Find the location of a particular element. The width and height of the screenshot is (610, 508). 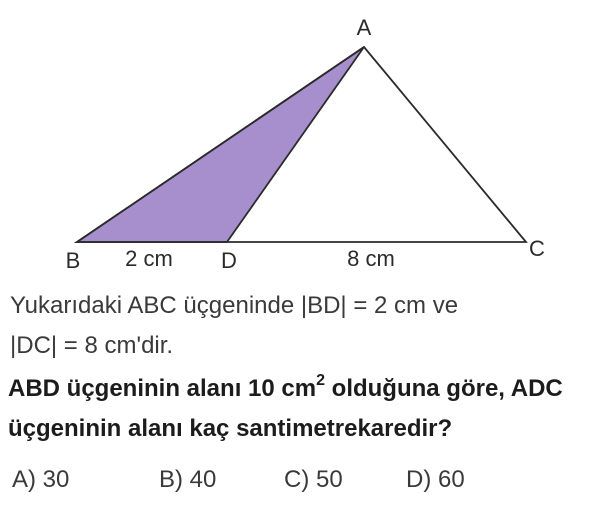

vertex-label-d: D is located at coordinates (229, 260).